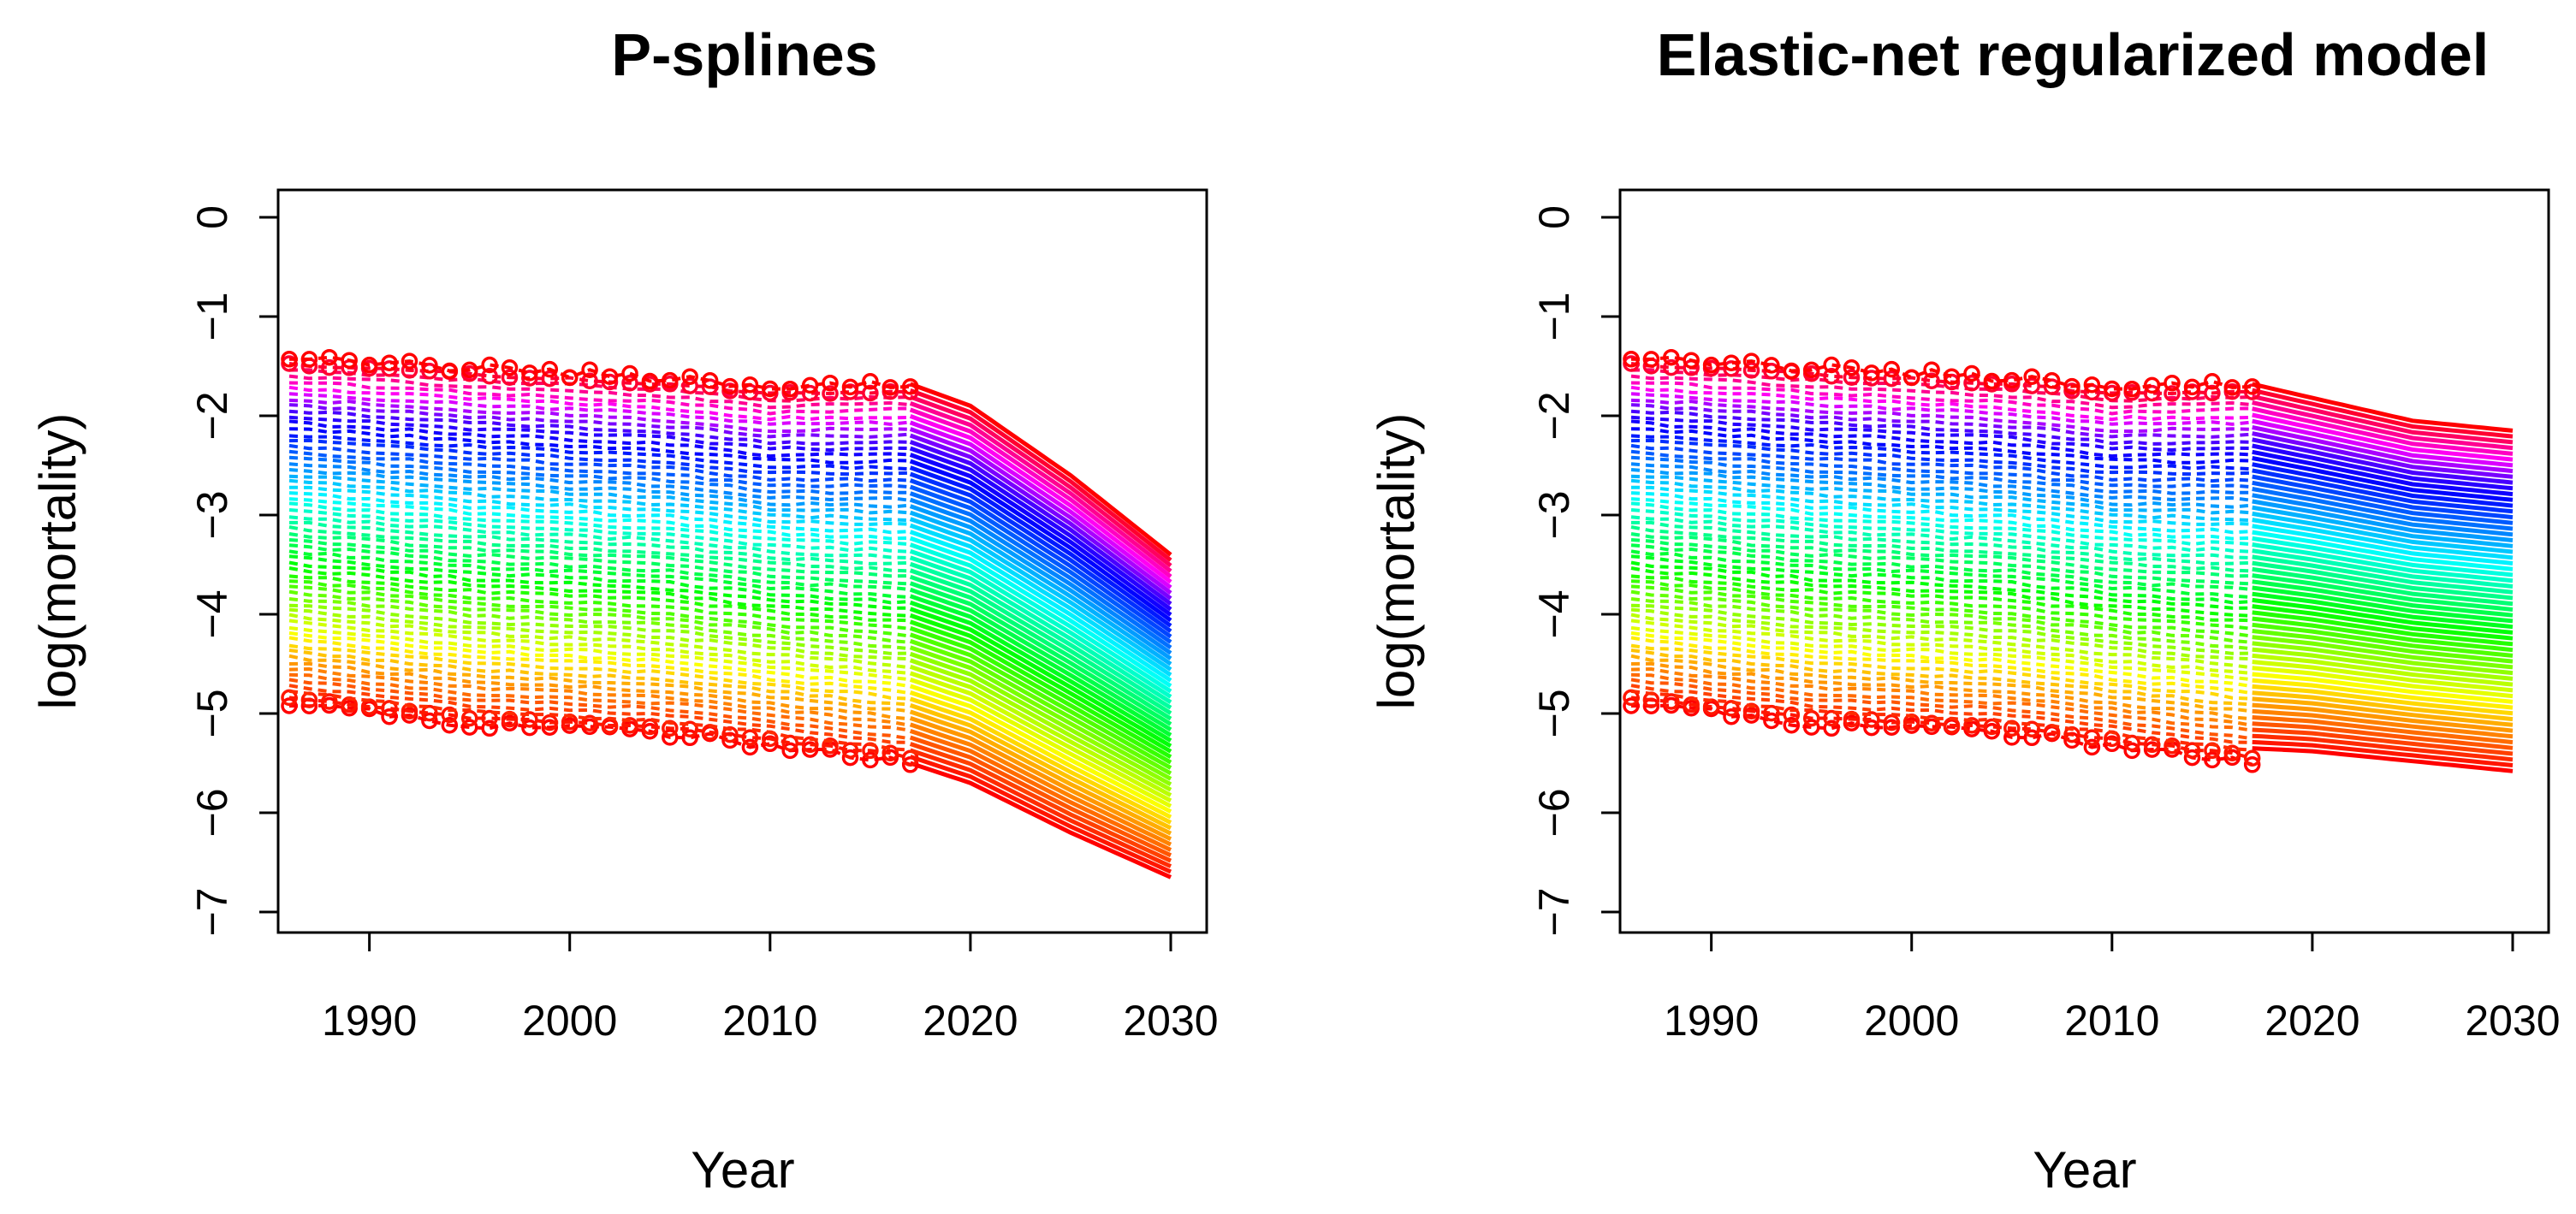 The height and width of the screenshot is (1214, 2576). What do you see at coordinates (369, 1021) in the screenshot?
I see `x-tick-label: 1990` at bounding box center [369, 1021].